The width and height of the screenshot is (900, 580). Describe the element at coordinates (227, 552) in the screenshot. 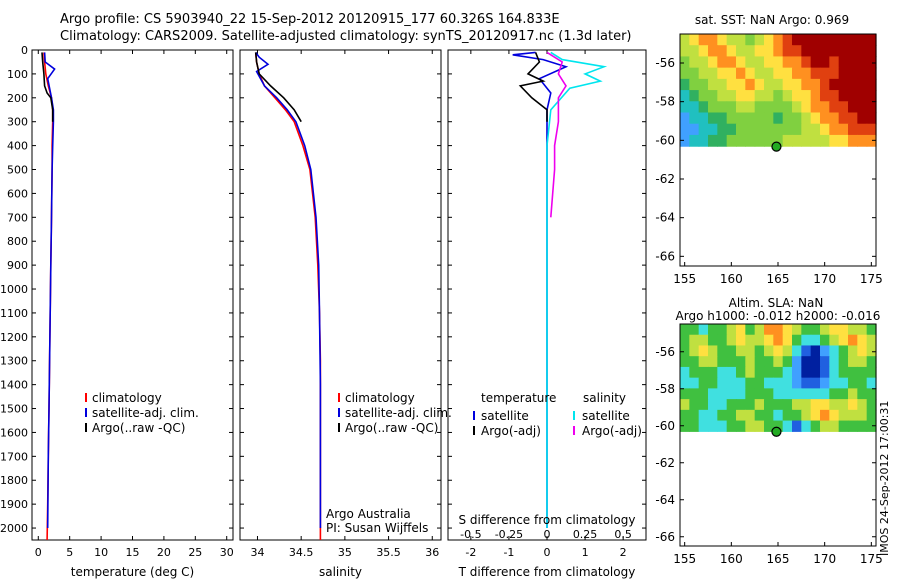

I see `temperature-xtick-label: 30` at that location.